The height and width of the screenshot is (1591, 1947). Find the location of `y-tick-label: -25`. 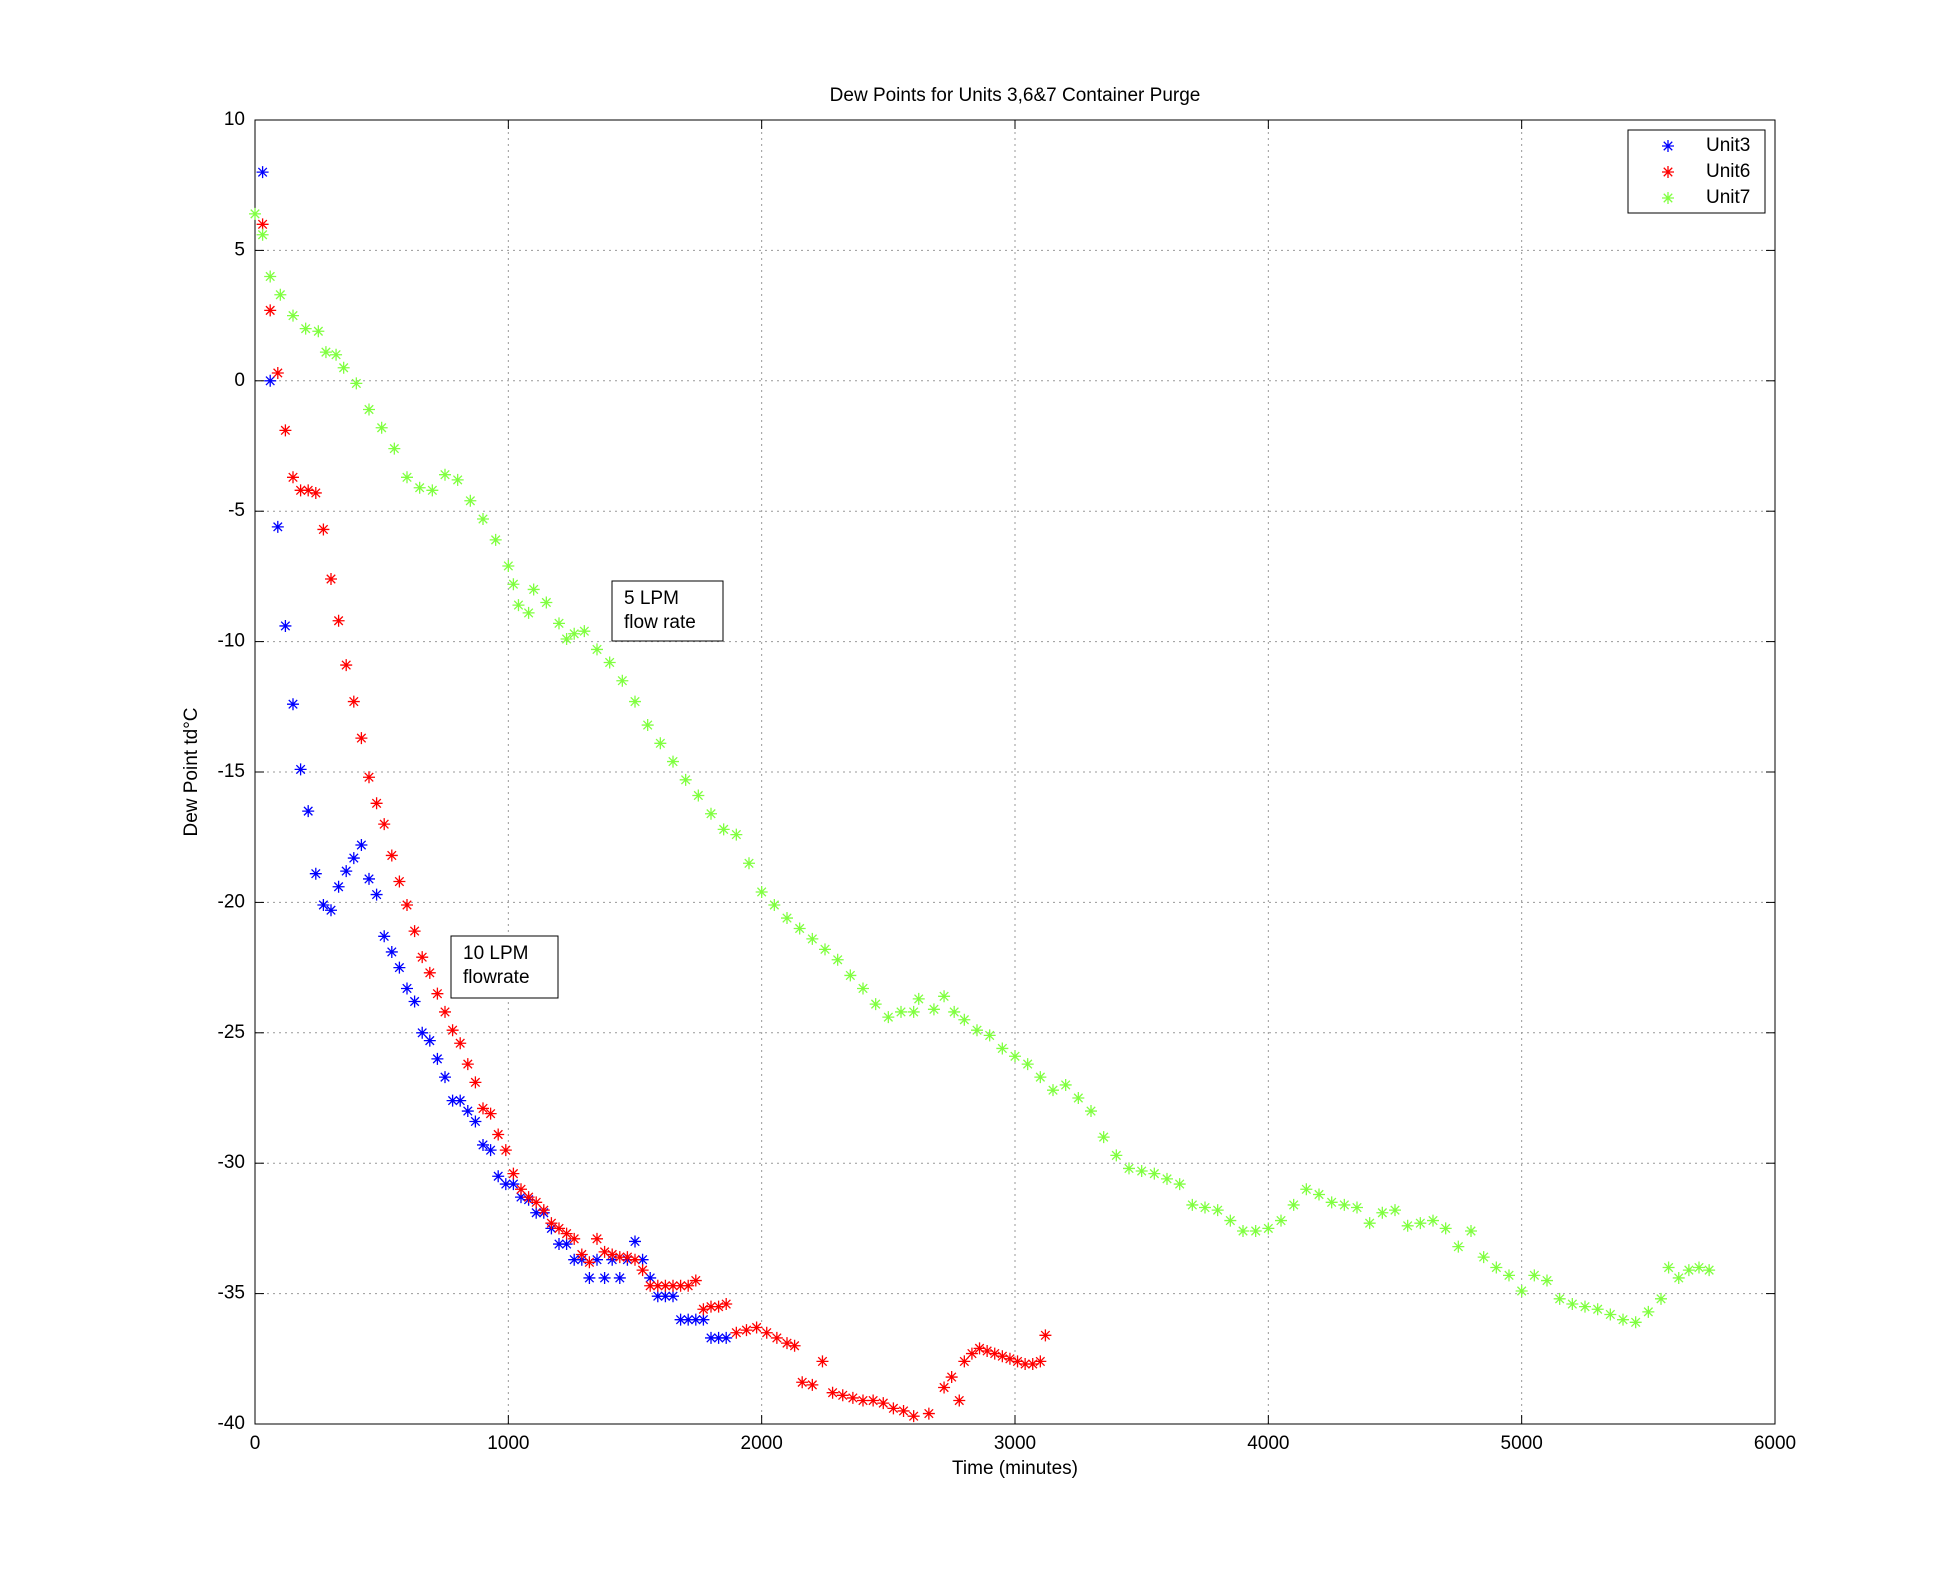

y-tick-label: -25 is located at coordinates (231, 1032).